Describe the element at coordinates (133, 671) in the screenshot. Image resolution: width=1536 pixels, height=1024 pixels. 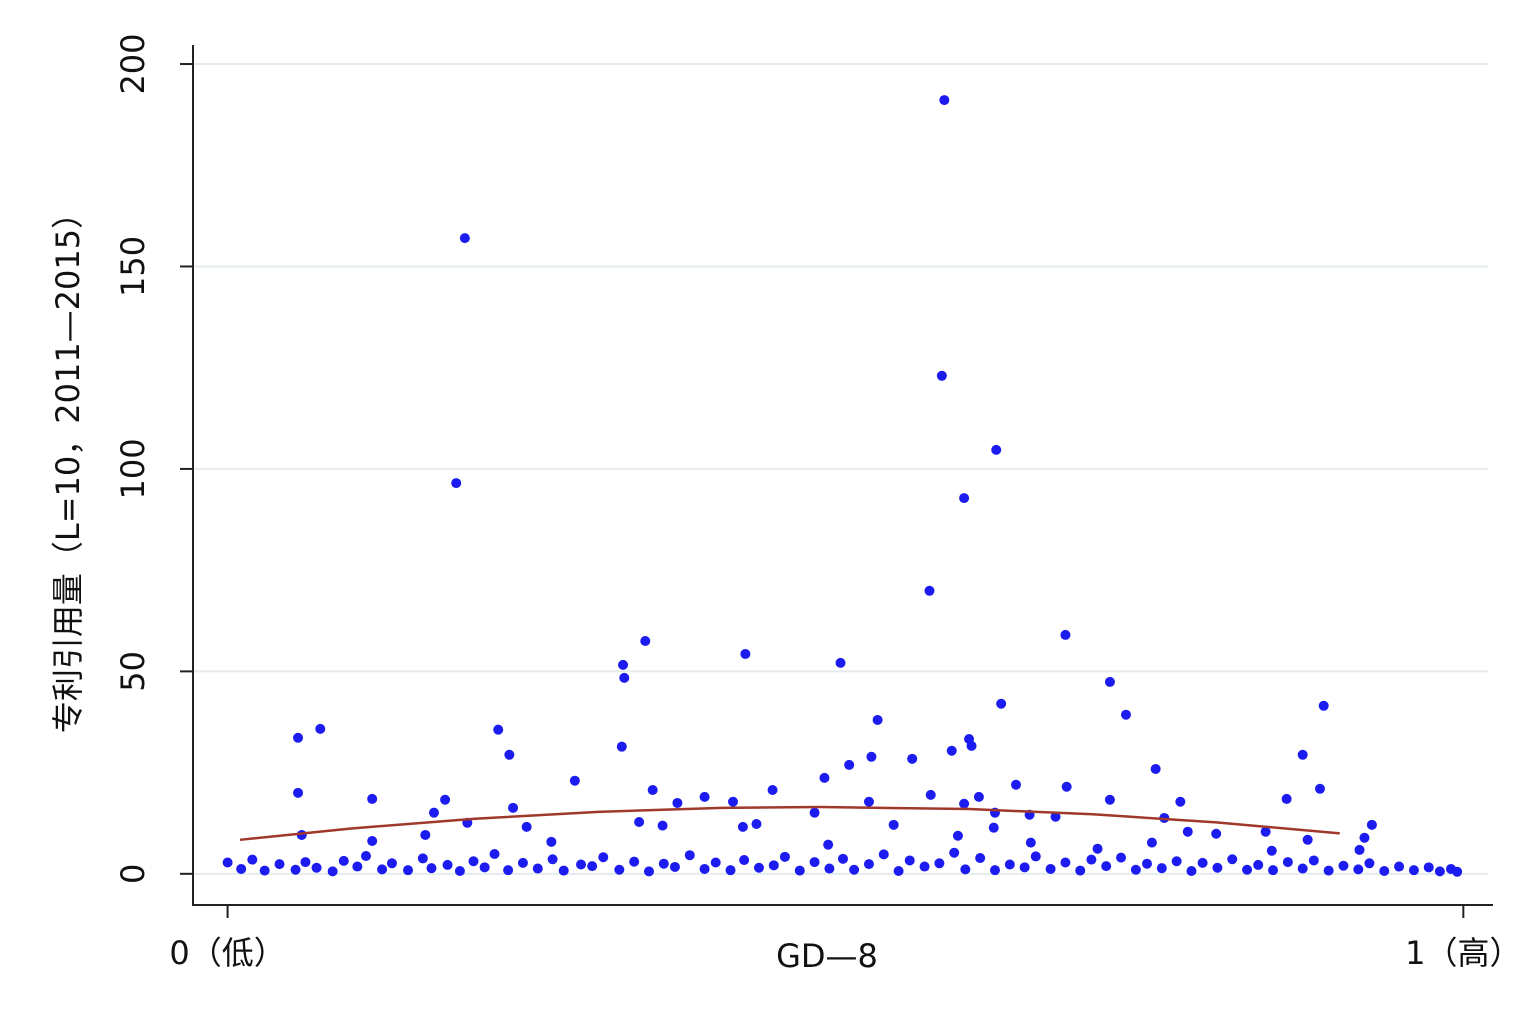
I see `y-tick-label: 50` at that location.